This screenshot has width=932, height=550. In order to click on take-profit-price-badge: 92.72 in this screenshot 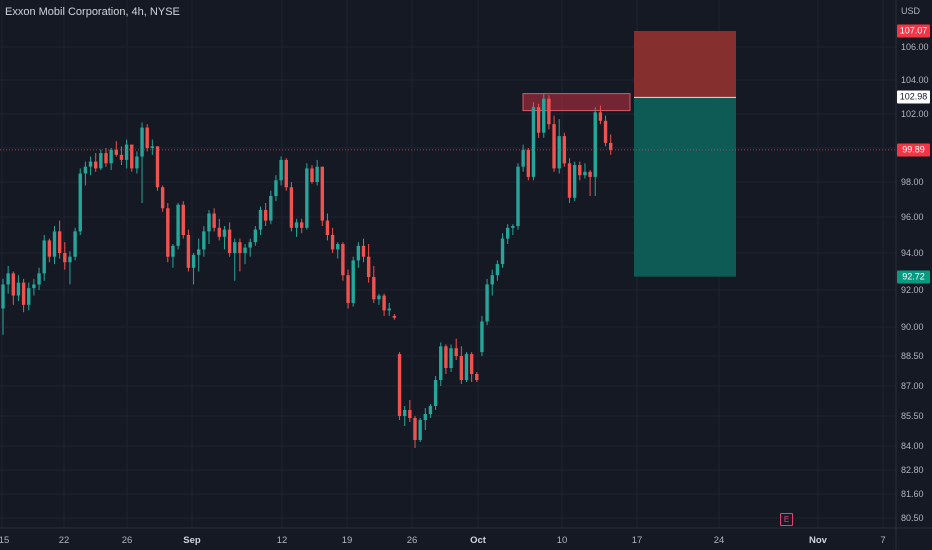, I will do `click(913, 277)`.